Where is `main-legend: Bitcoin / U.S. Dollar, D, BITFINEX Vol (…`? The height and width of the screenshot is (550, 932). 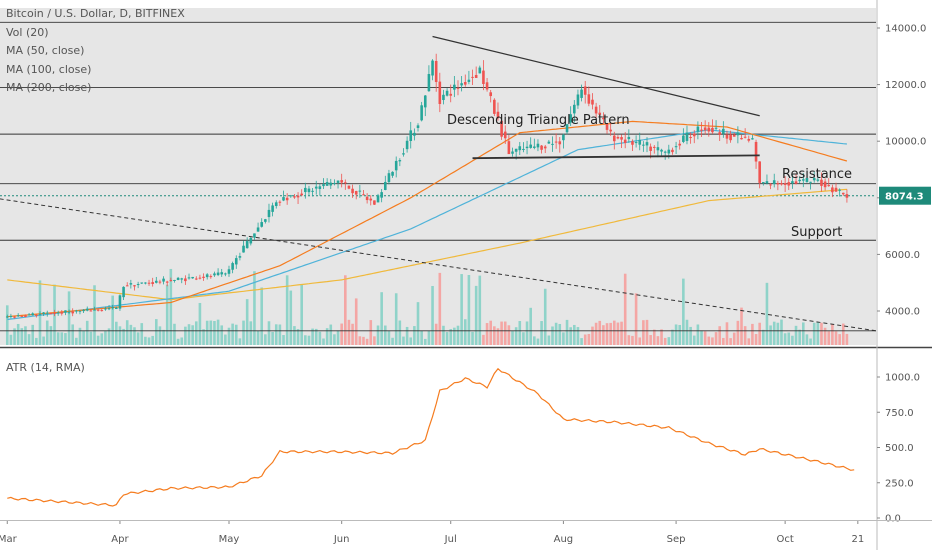
main-legend: Bitcoin / U.S. Dollar, D, BITFINEX Vol (… is located at coordinates (95, 190).